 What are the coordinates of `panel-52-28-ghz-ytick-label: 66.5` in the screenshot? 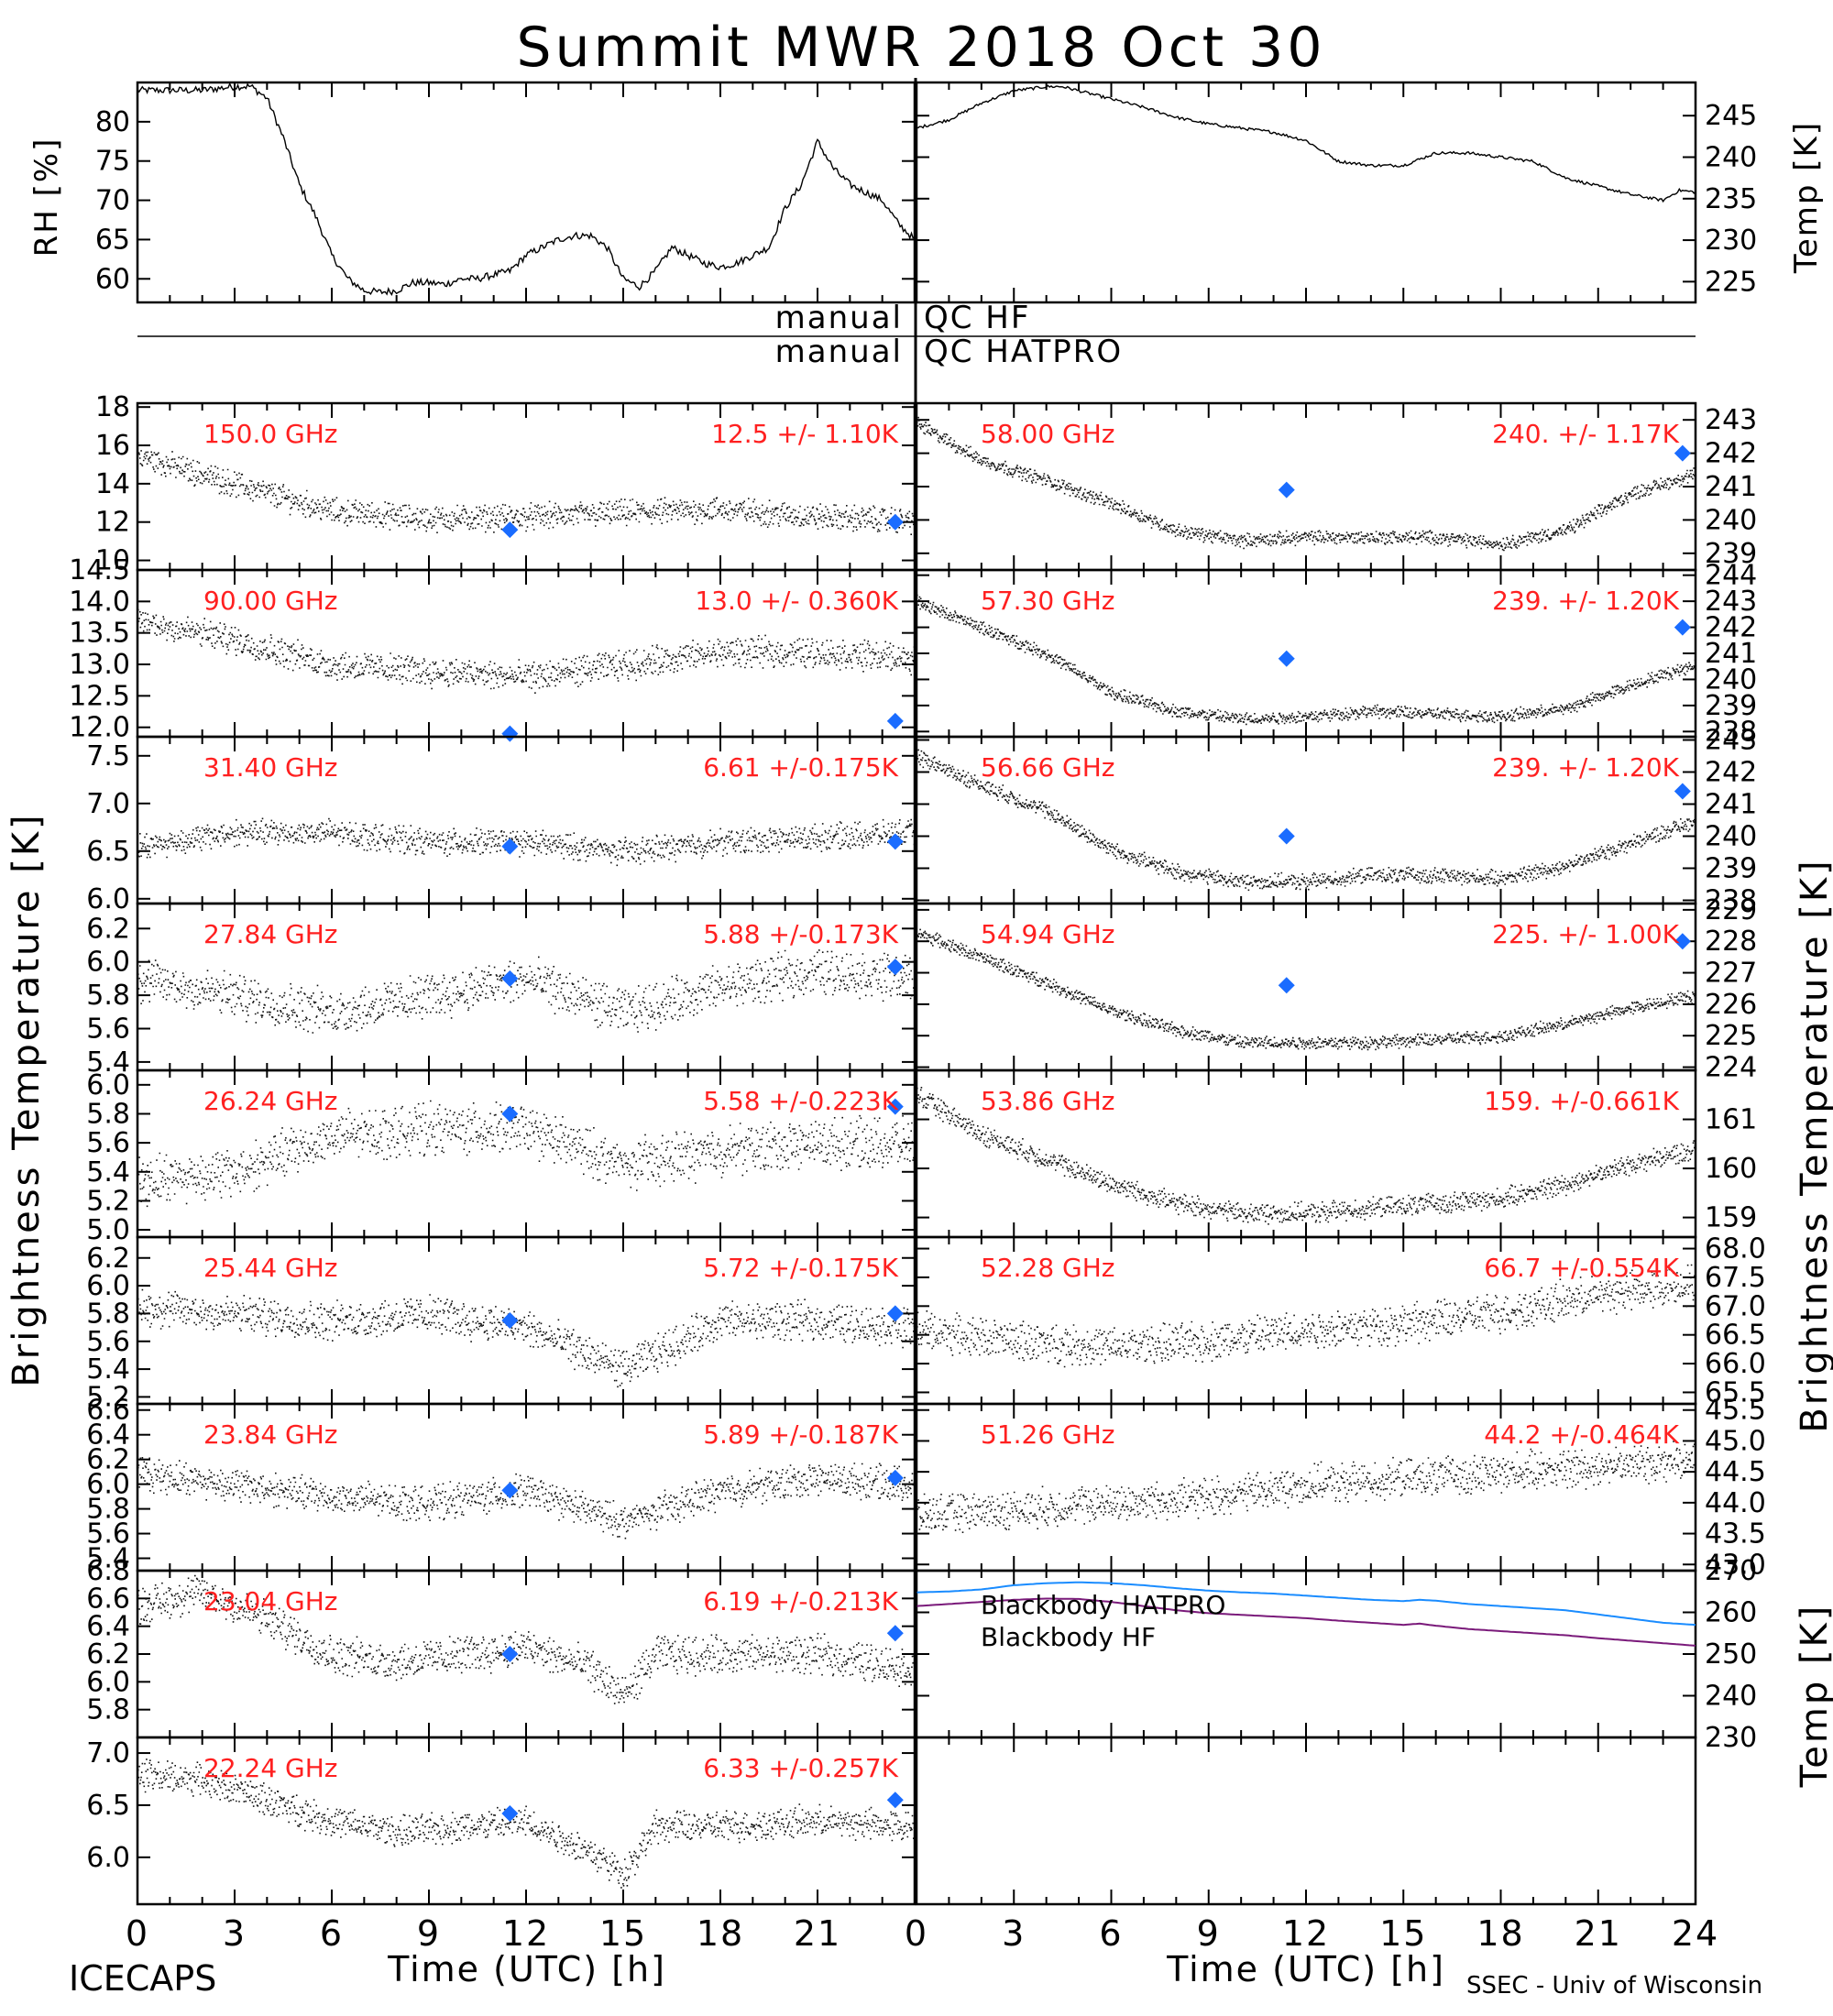 It's located at (1735, 1336).